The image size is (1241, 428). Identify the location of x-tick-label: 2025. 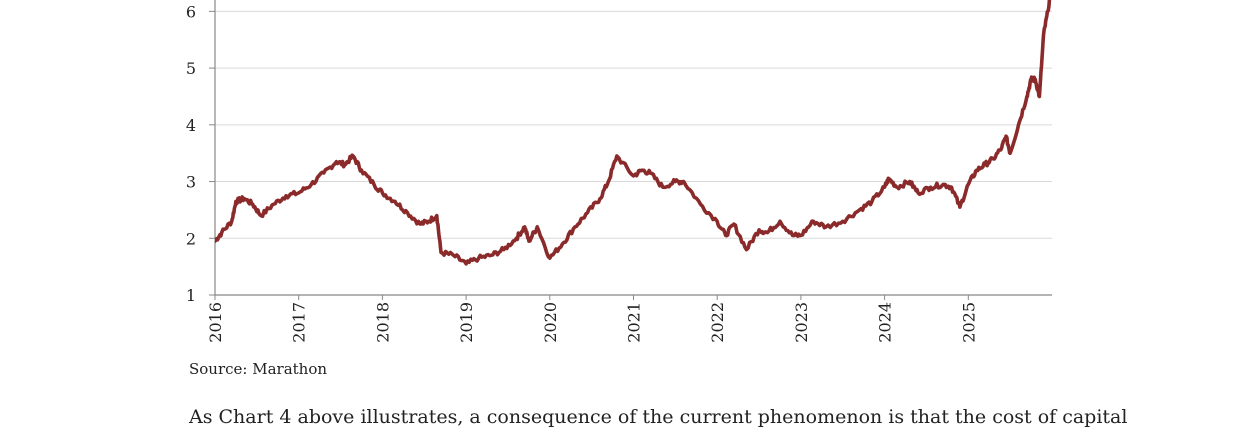
(968, 322).